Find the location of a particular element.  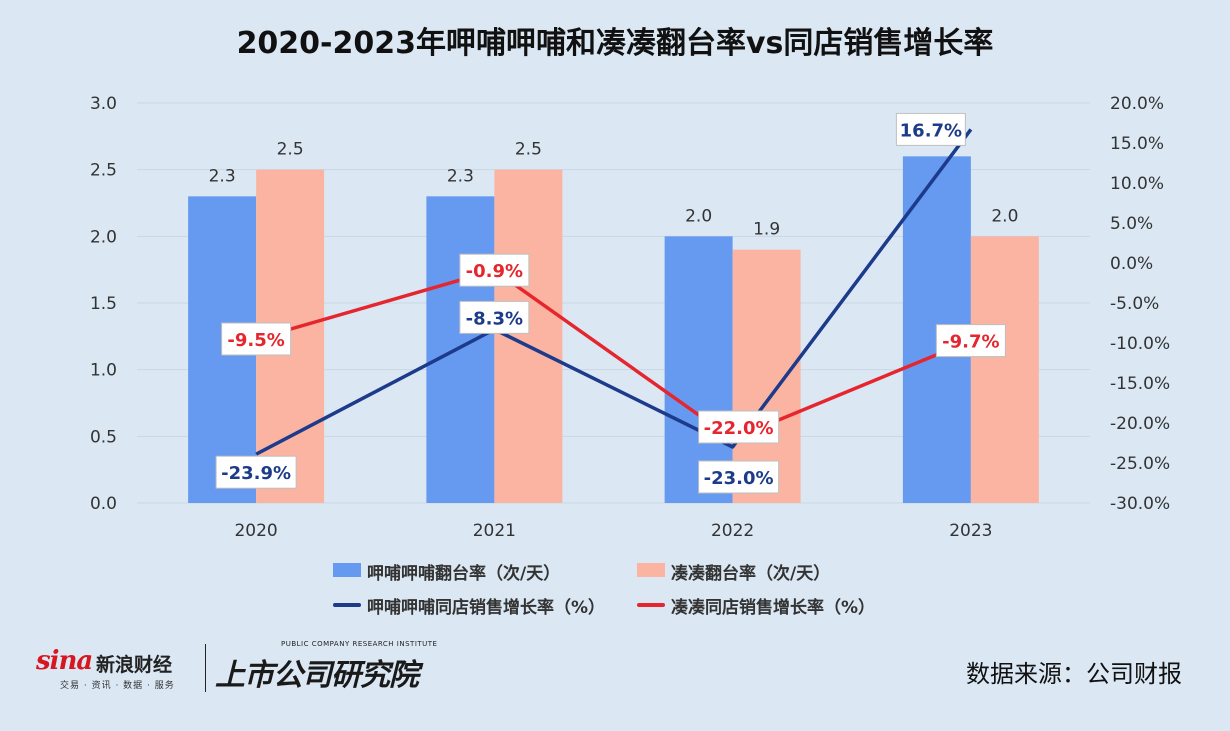

y-right-tick-label: 5.0% is located at coordinates (1131, 224).